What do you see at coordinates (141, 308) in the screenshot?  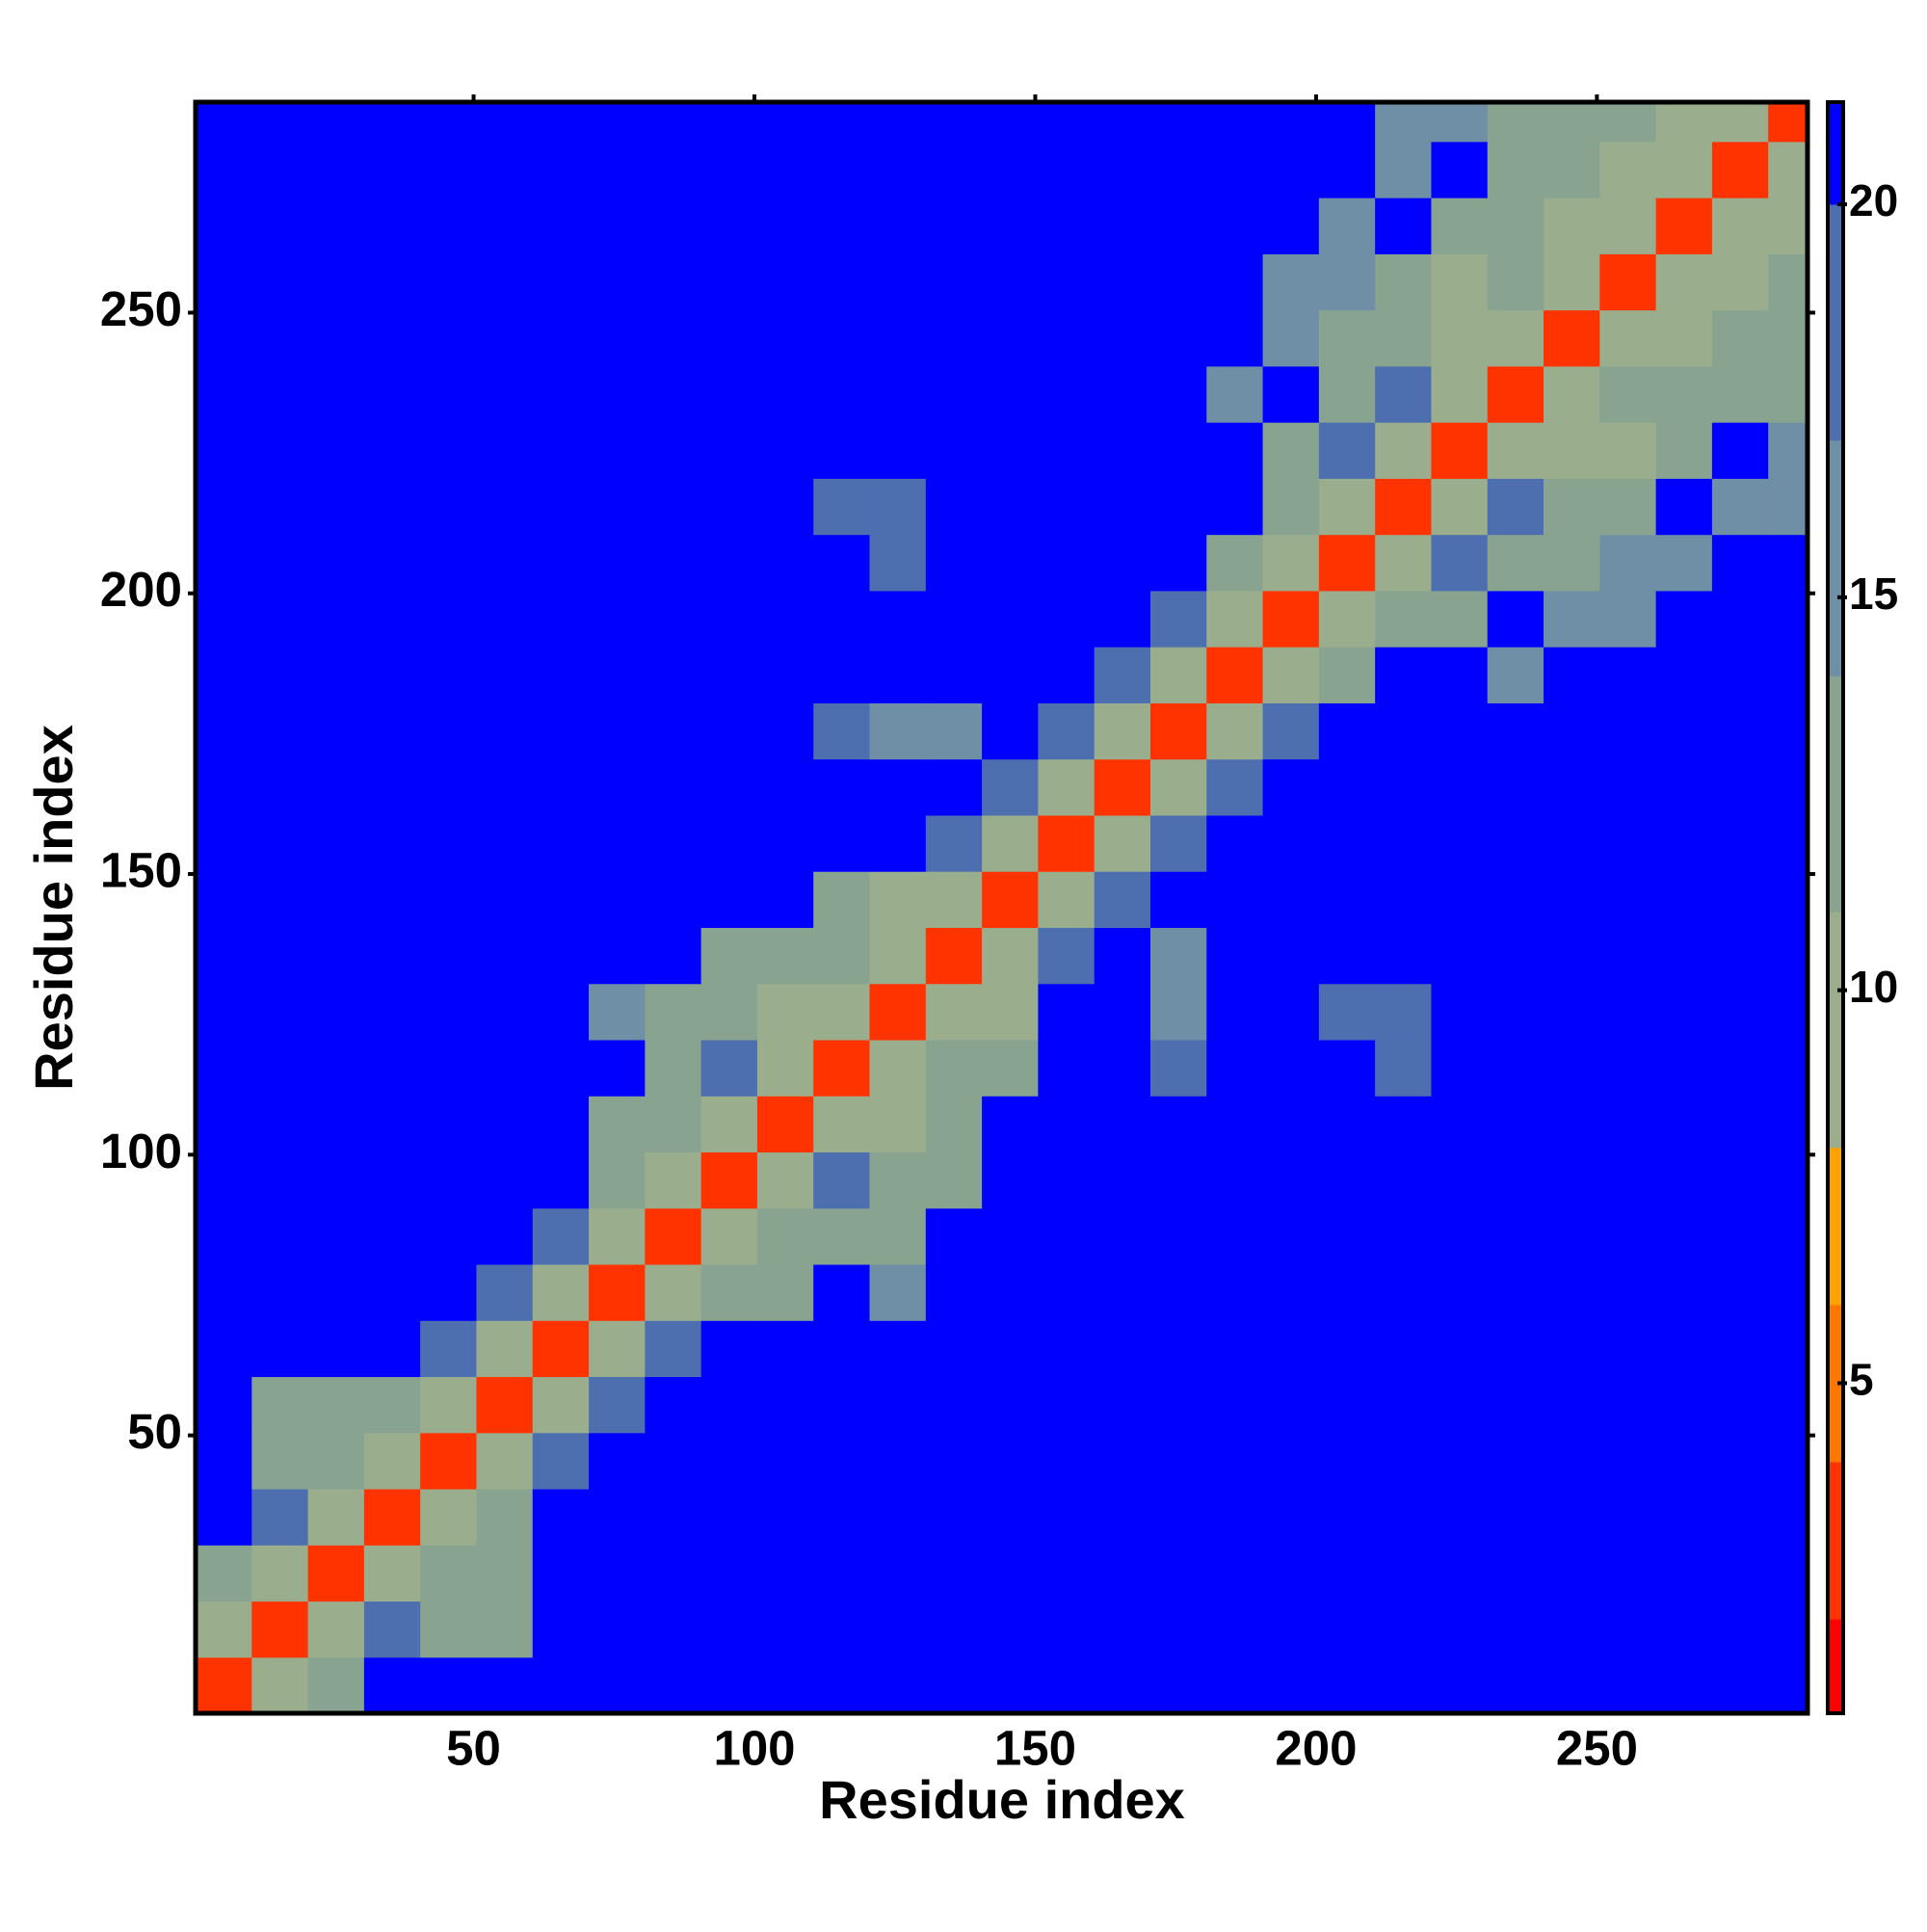 I see `y-tick-label: 250` at bounding box center [141, 308].